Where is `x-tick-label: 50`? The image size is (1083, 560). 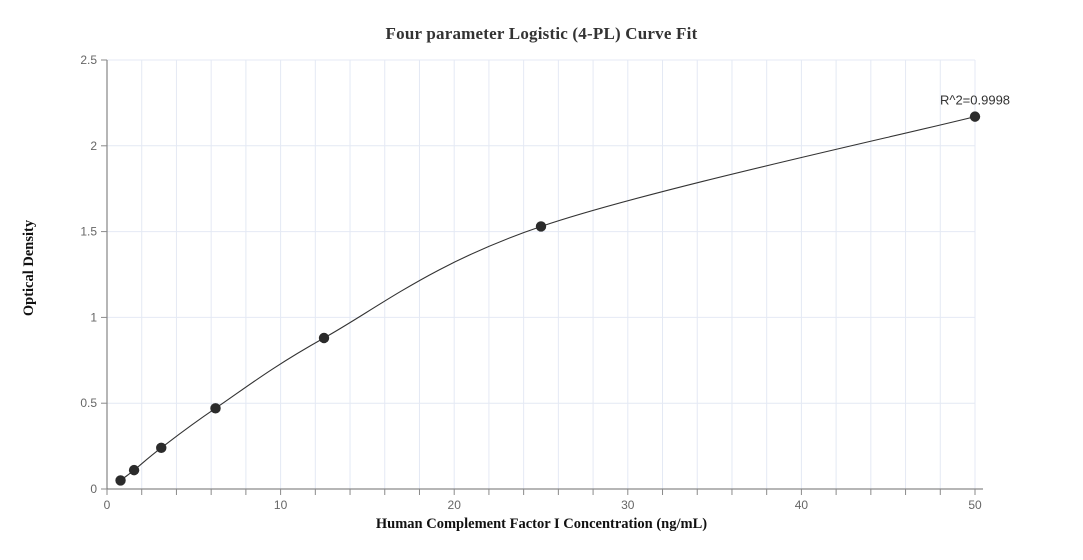 x-tick-label: 50 is located at coordinates (975, 505).